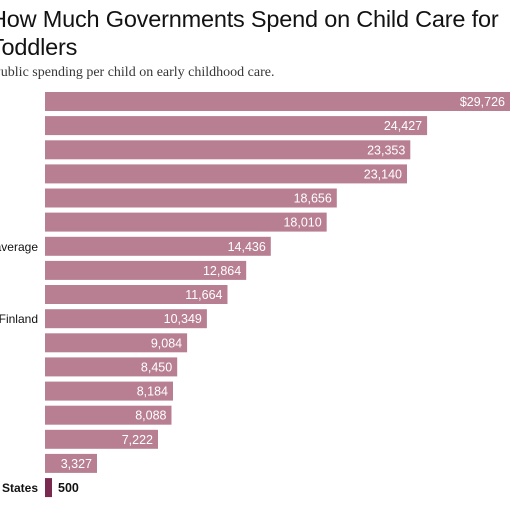 This screenshot has height=512, width=512. I want to click on value-label-12: 8,184, so click(152, 392).